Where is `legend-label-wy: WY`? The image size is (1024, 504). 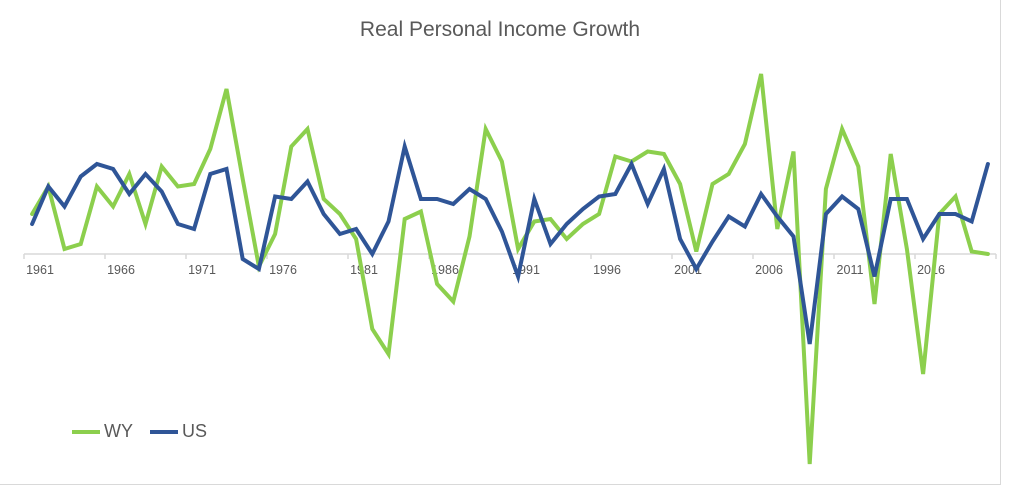
legend-label-wy: WY is located at coordinates (118, 431).